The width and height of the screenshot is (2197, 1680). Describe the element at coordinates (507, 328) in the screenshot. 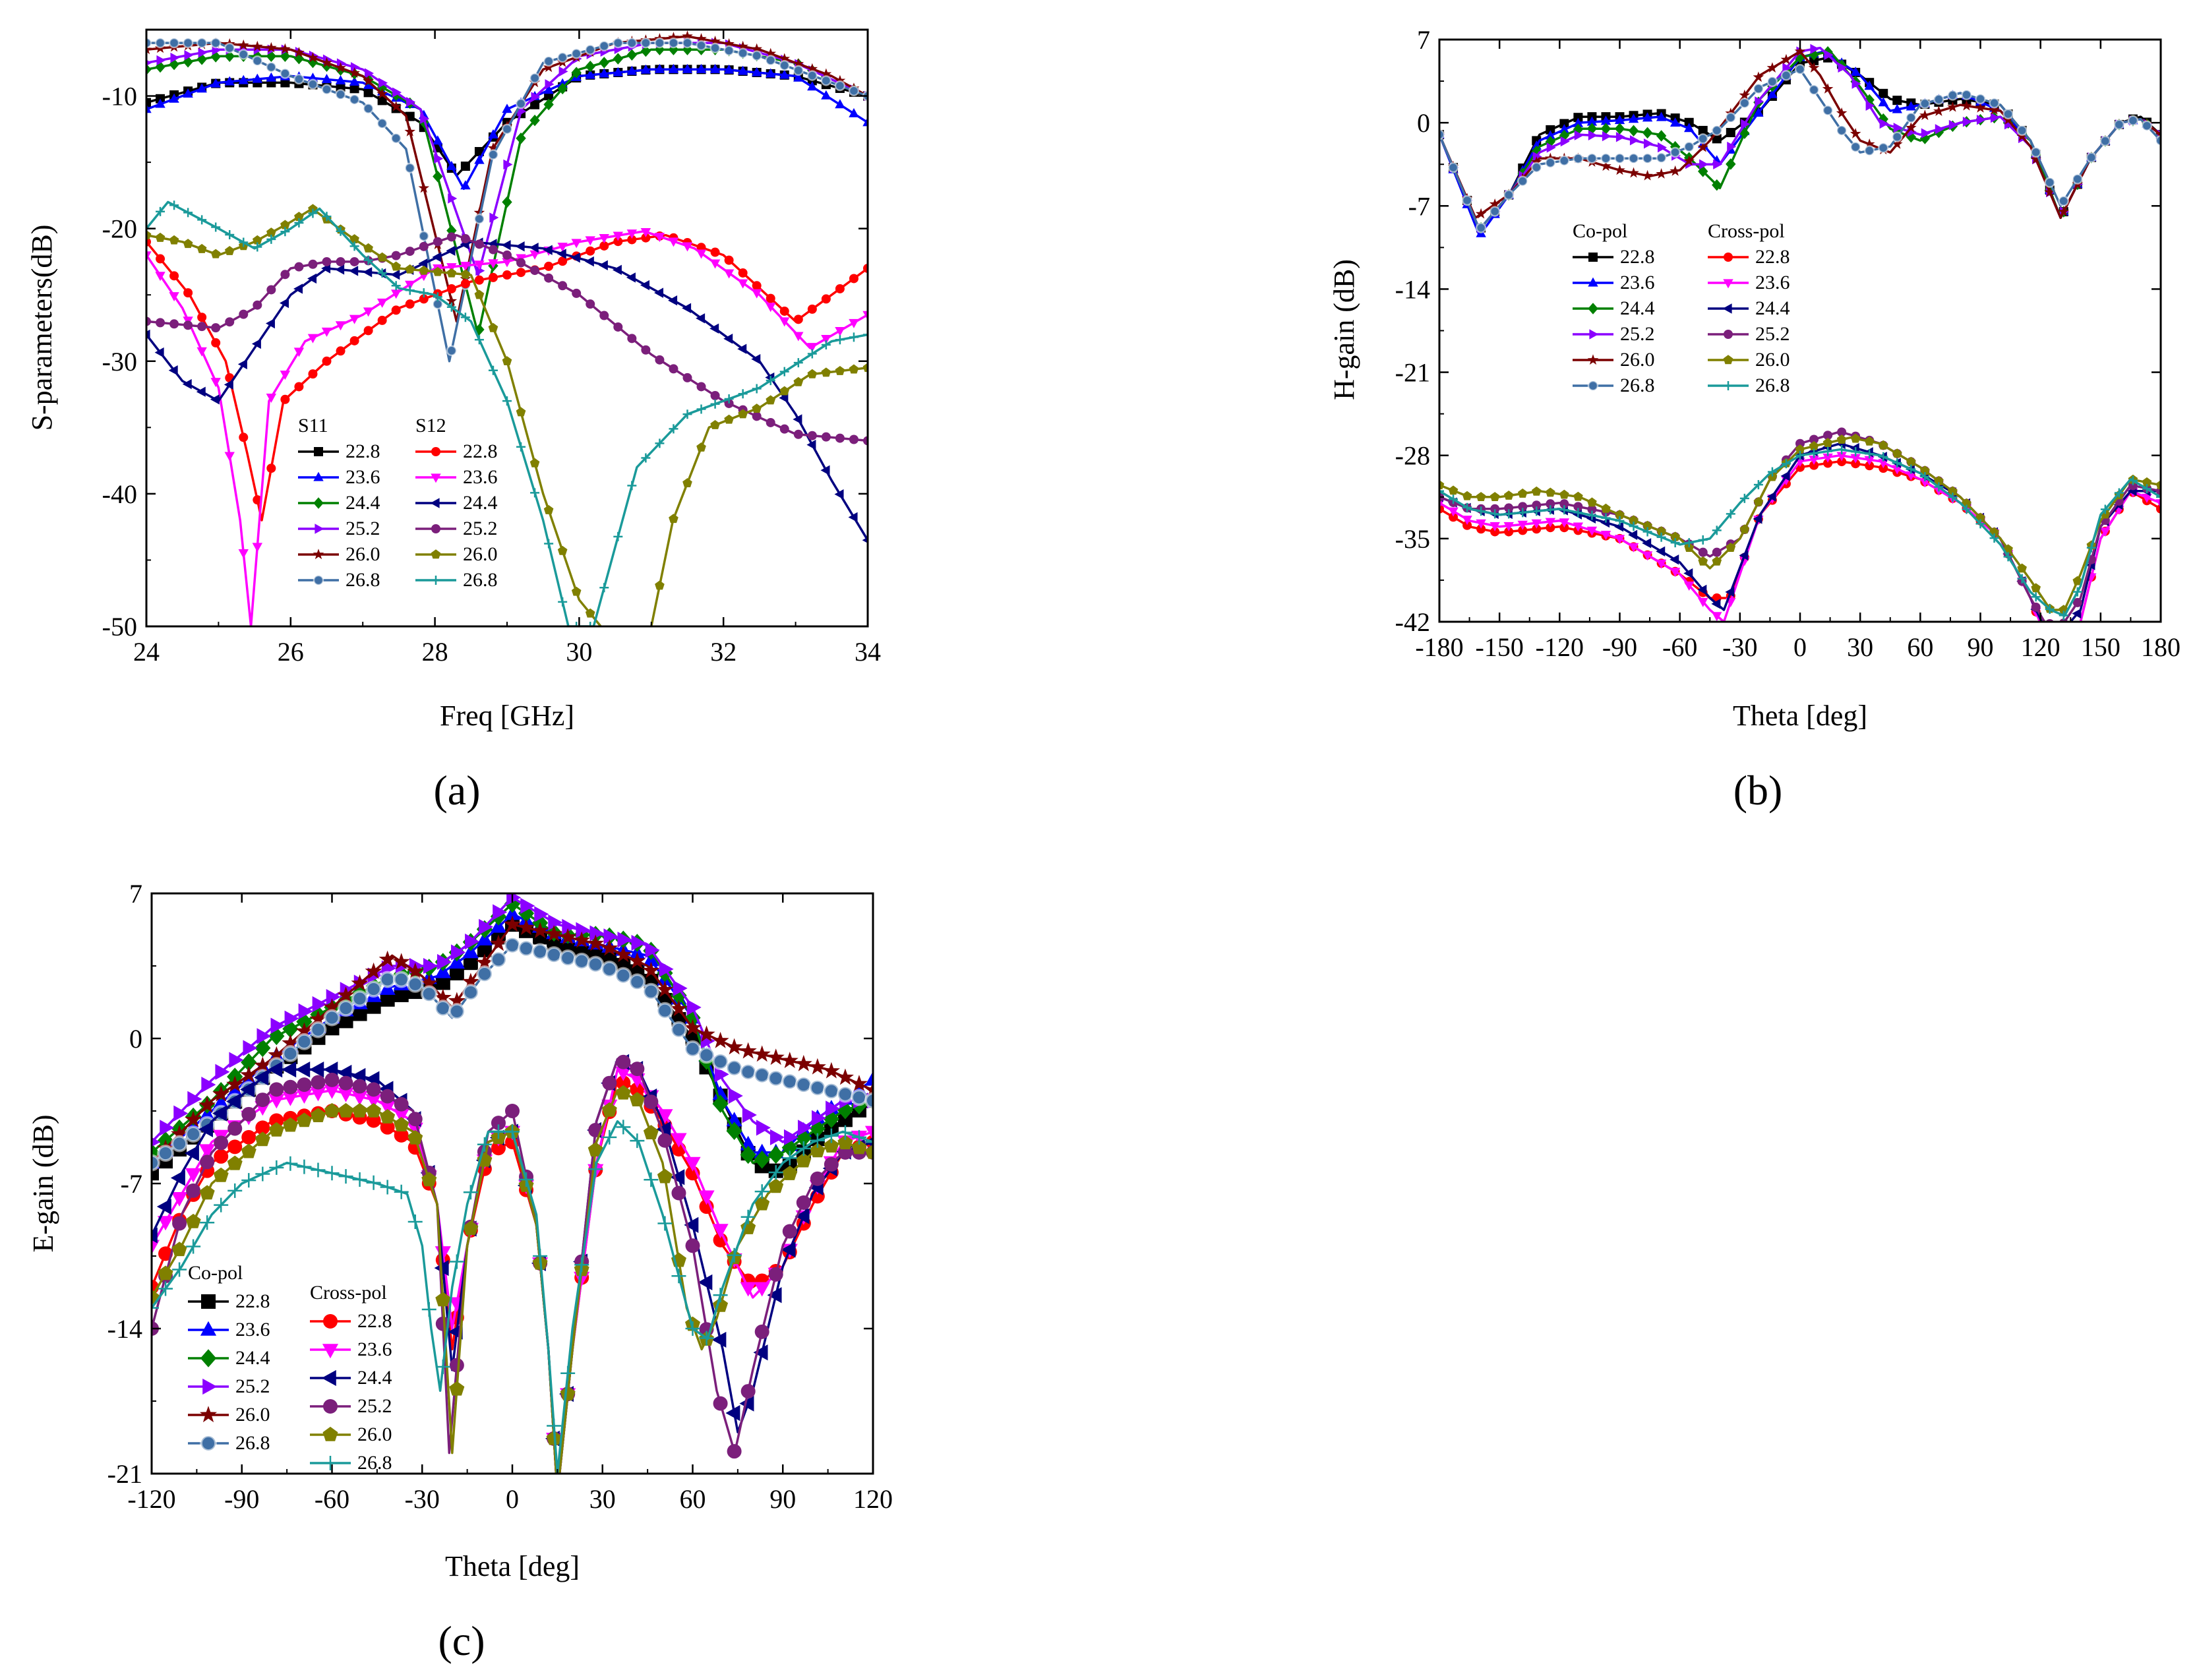

I see `panel-a-series` at that location.